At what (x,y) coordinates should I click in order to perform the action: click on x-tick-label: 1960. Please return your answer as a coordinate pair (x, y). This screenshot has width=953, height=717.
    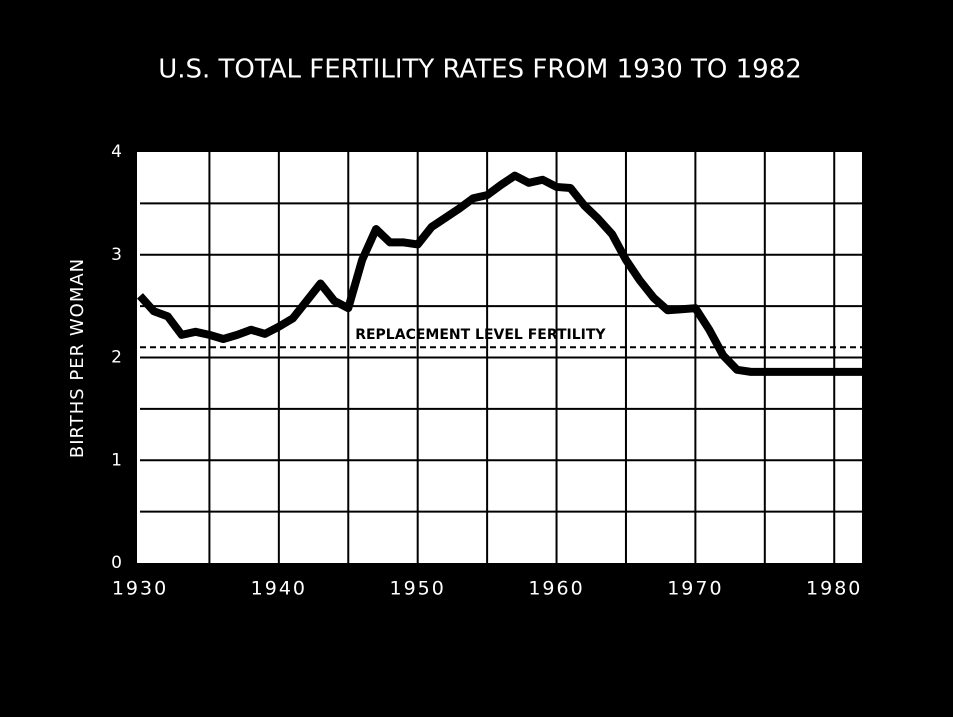
    Looking at the image, I should click on (556, 589).